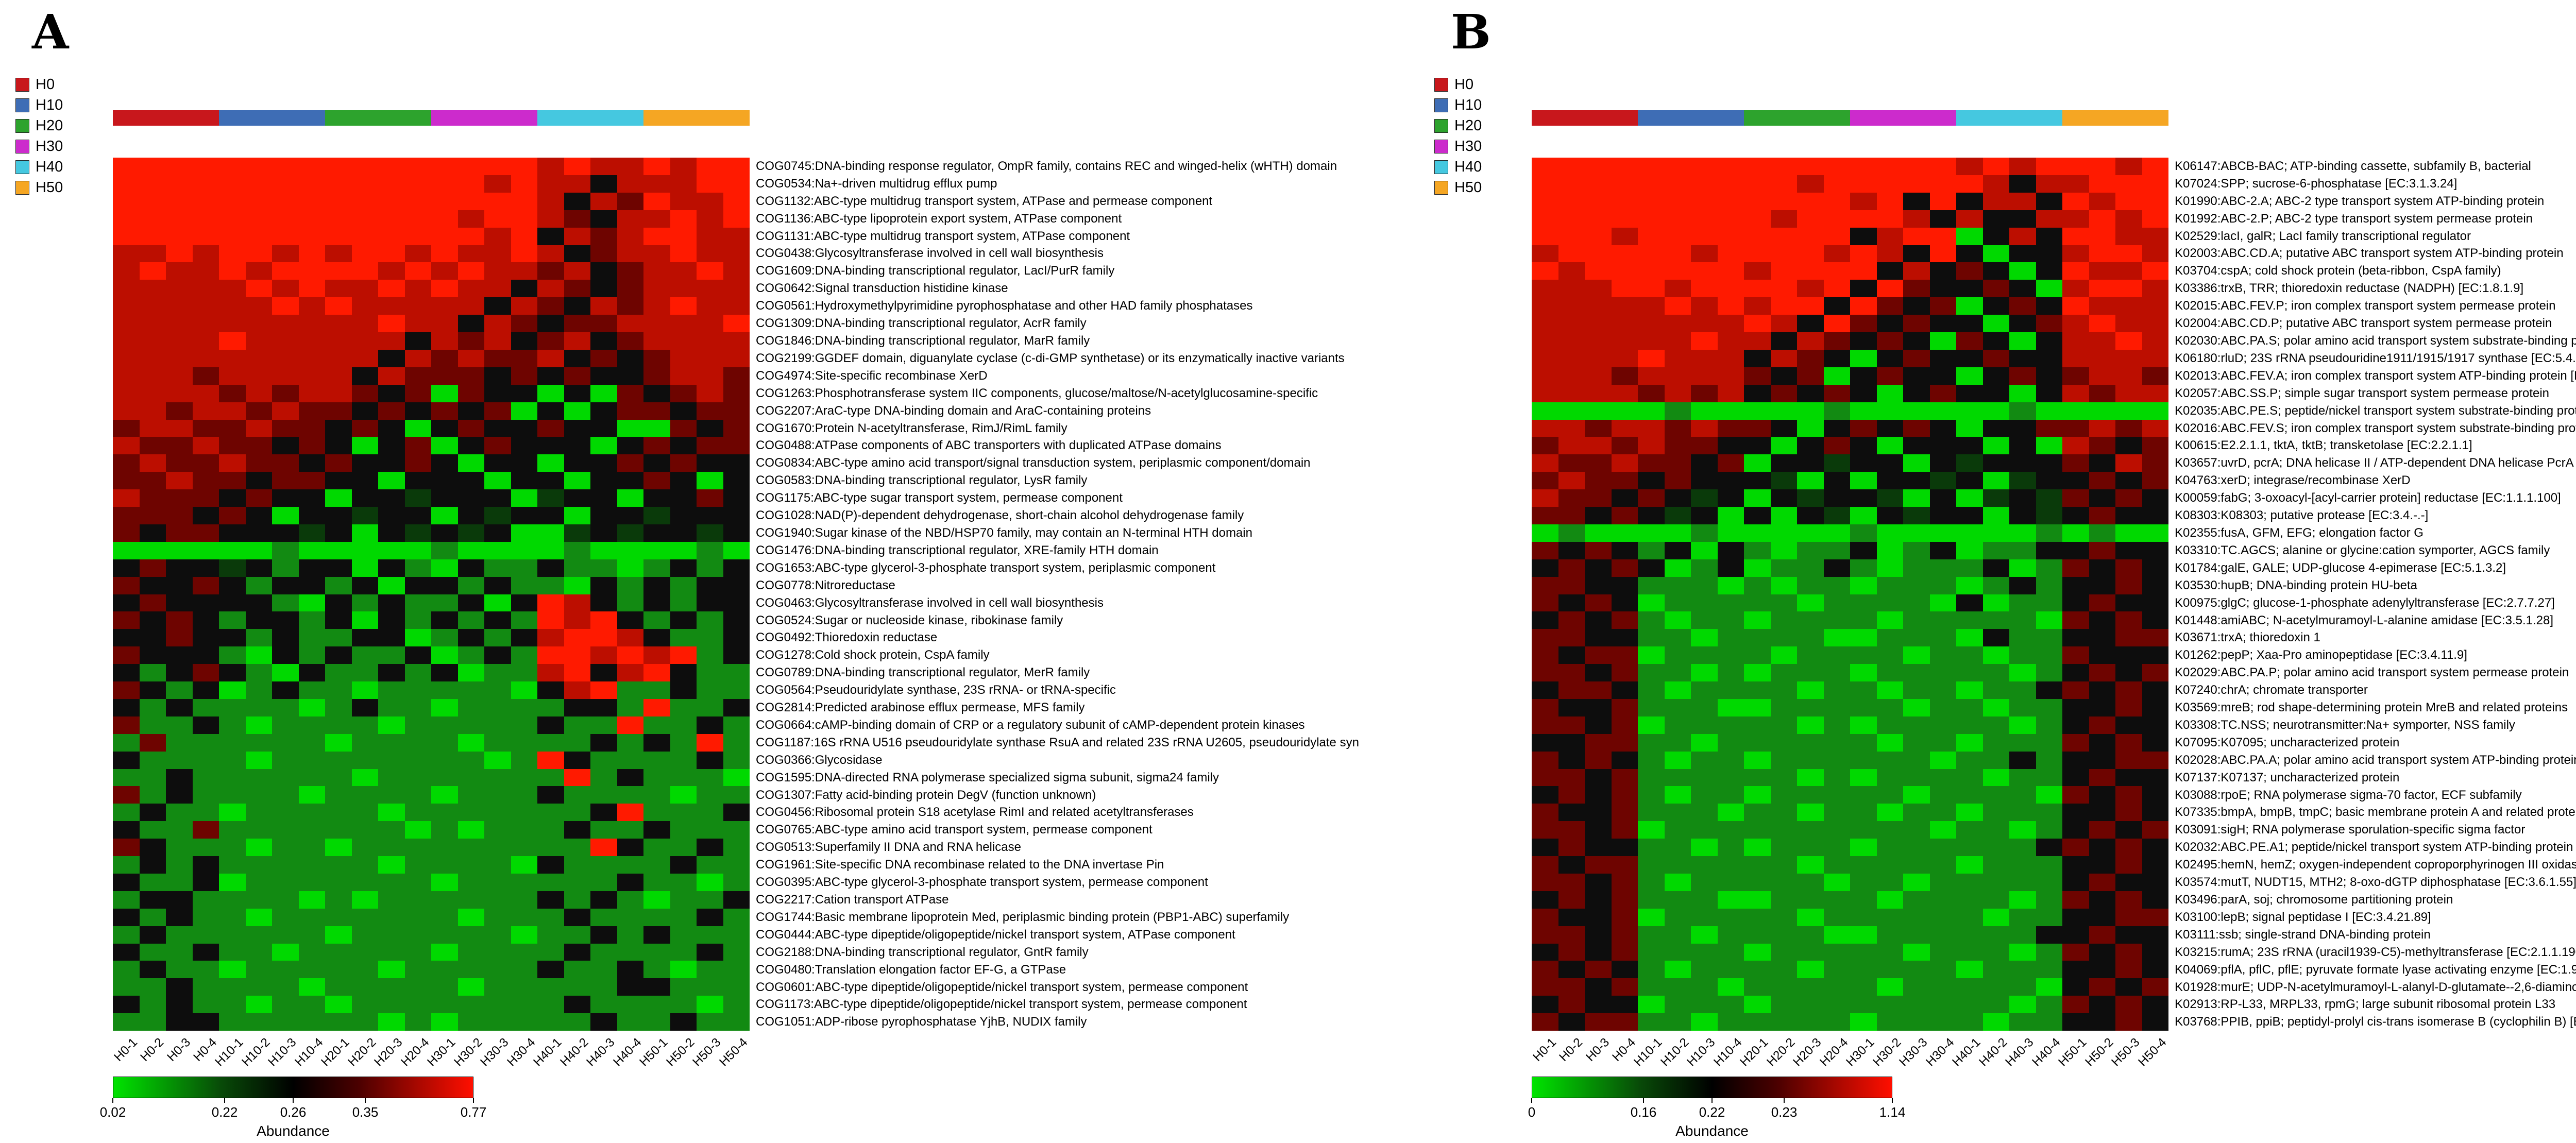  Describe the element at coordinates (1712, 1131) in the screenshot. I see `colorbar-title: Abundance` at that location.